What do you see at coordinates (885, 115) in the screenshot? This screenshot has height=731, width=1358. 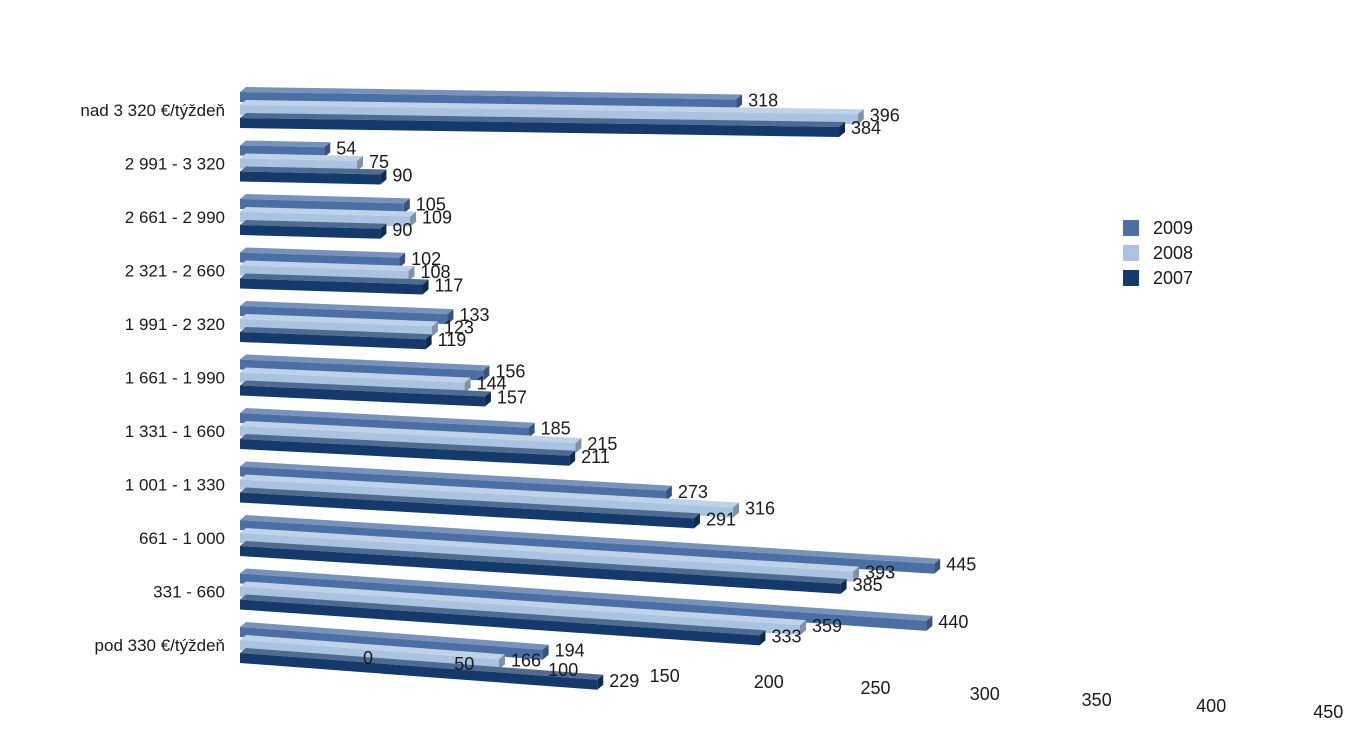 I see `value-label-2008-10: 396` at bounding box center [885, 115].